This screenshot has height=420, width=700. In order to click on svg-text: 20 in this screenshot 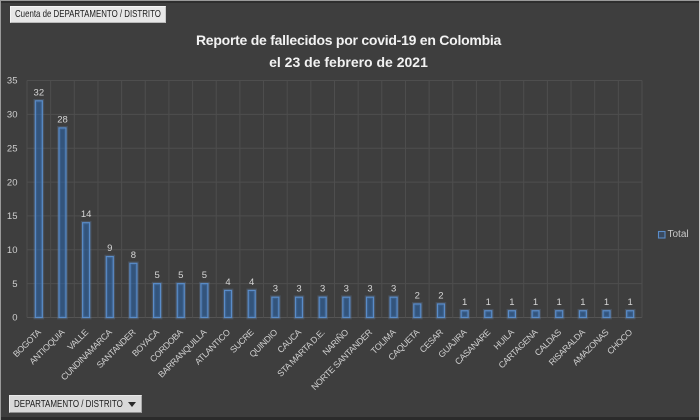, I will do `click(12, 182)`.